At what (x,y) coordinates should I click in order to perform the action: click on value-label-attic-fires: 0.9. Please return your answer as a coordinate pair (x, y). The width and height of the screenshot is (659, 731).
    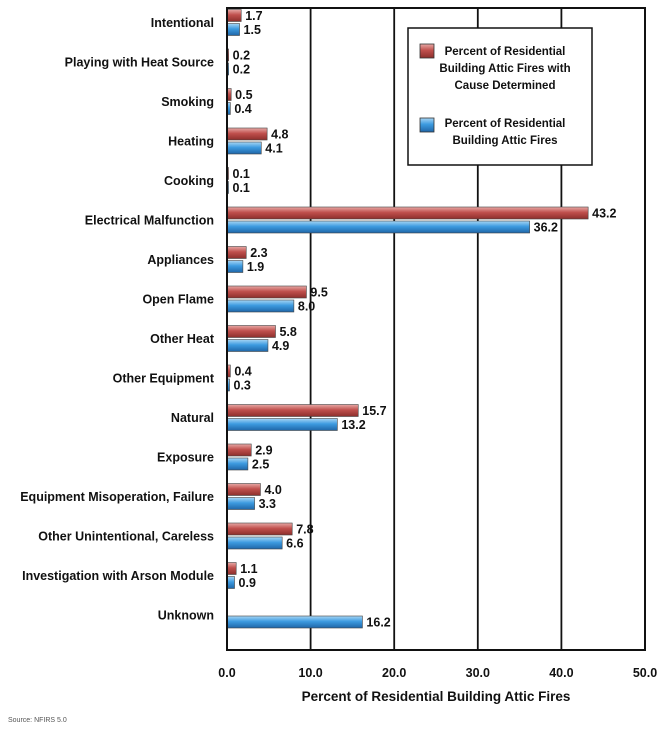
    Looking at the image, I should click on (247, 583).